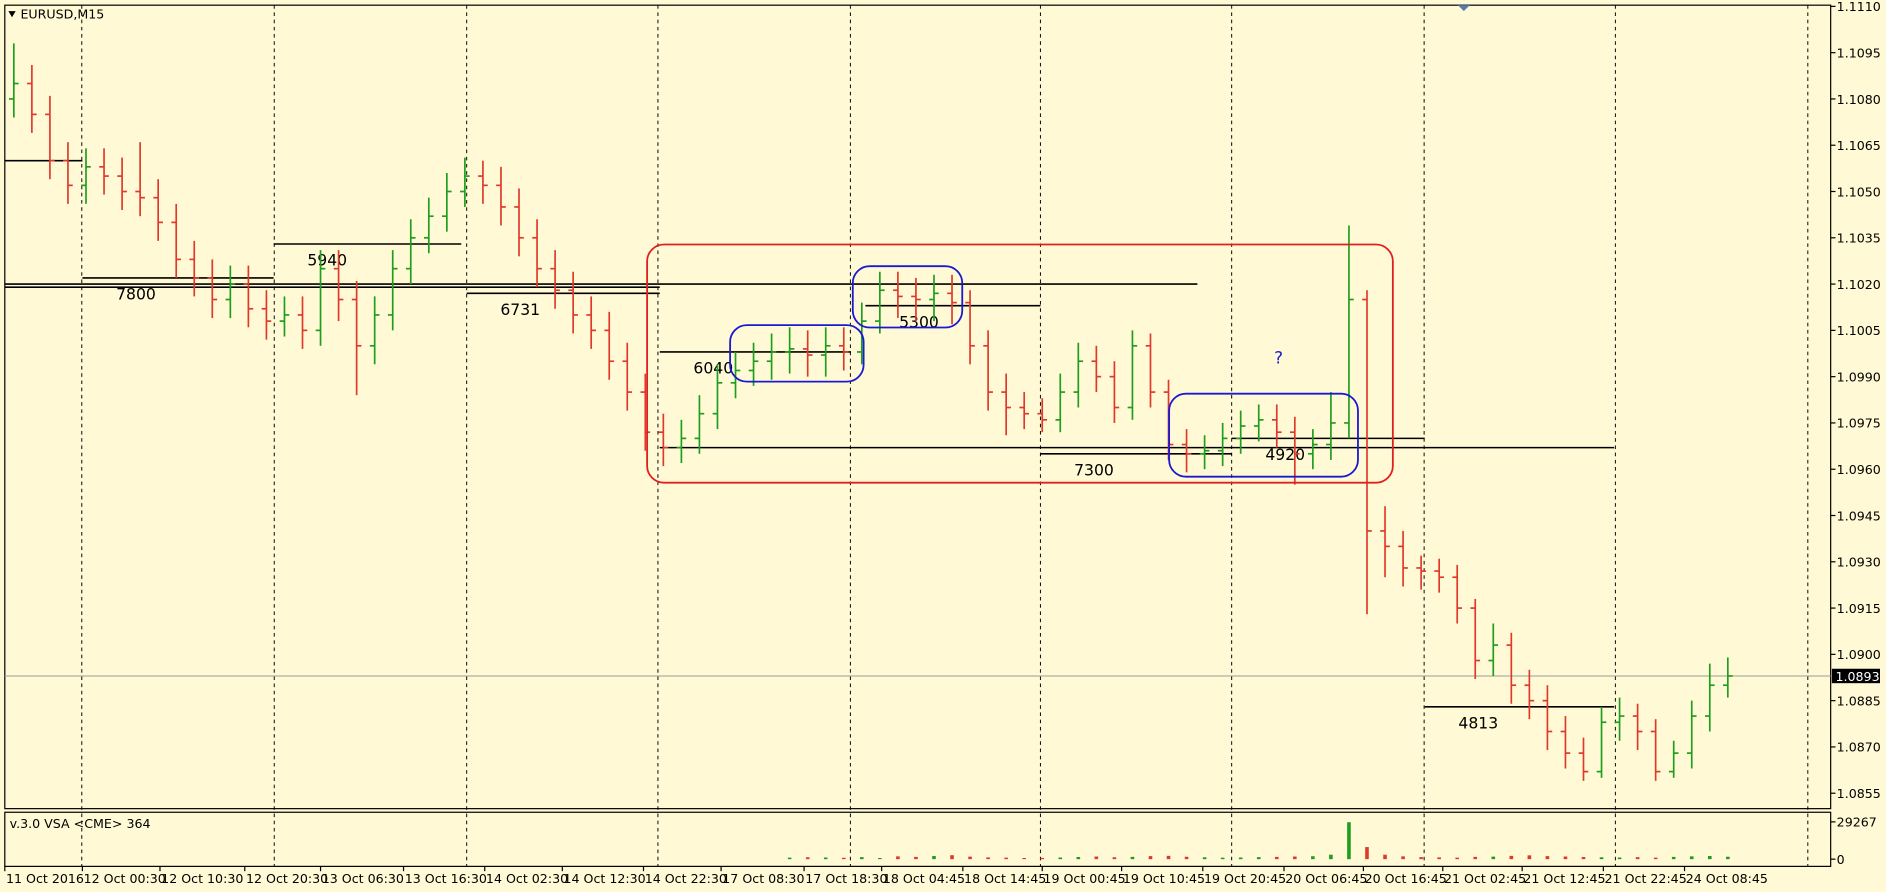 The image size is (1886, 892). What do you see at coordinates (1326, 878) in the screenshot?
I see `x-tick-label: 20 Oct 06:45` at bounding box center [1326, 878].